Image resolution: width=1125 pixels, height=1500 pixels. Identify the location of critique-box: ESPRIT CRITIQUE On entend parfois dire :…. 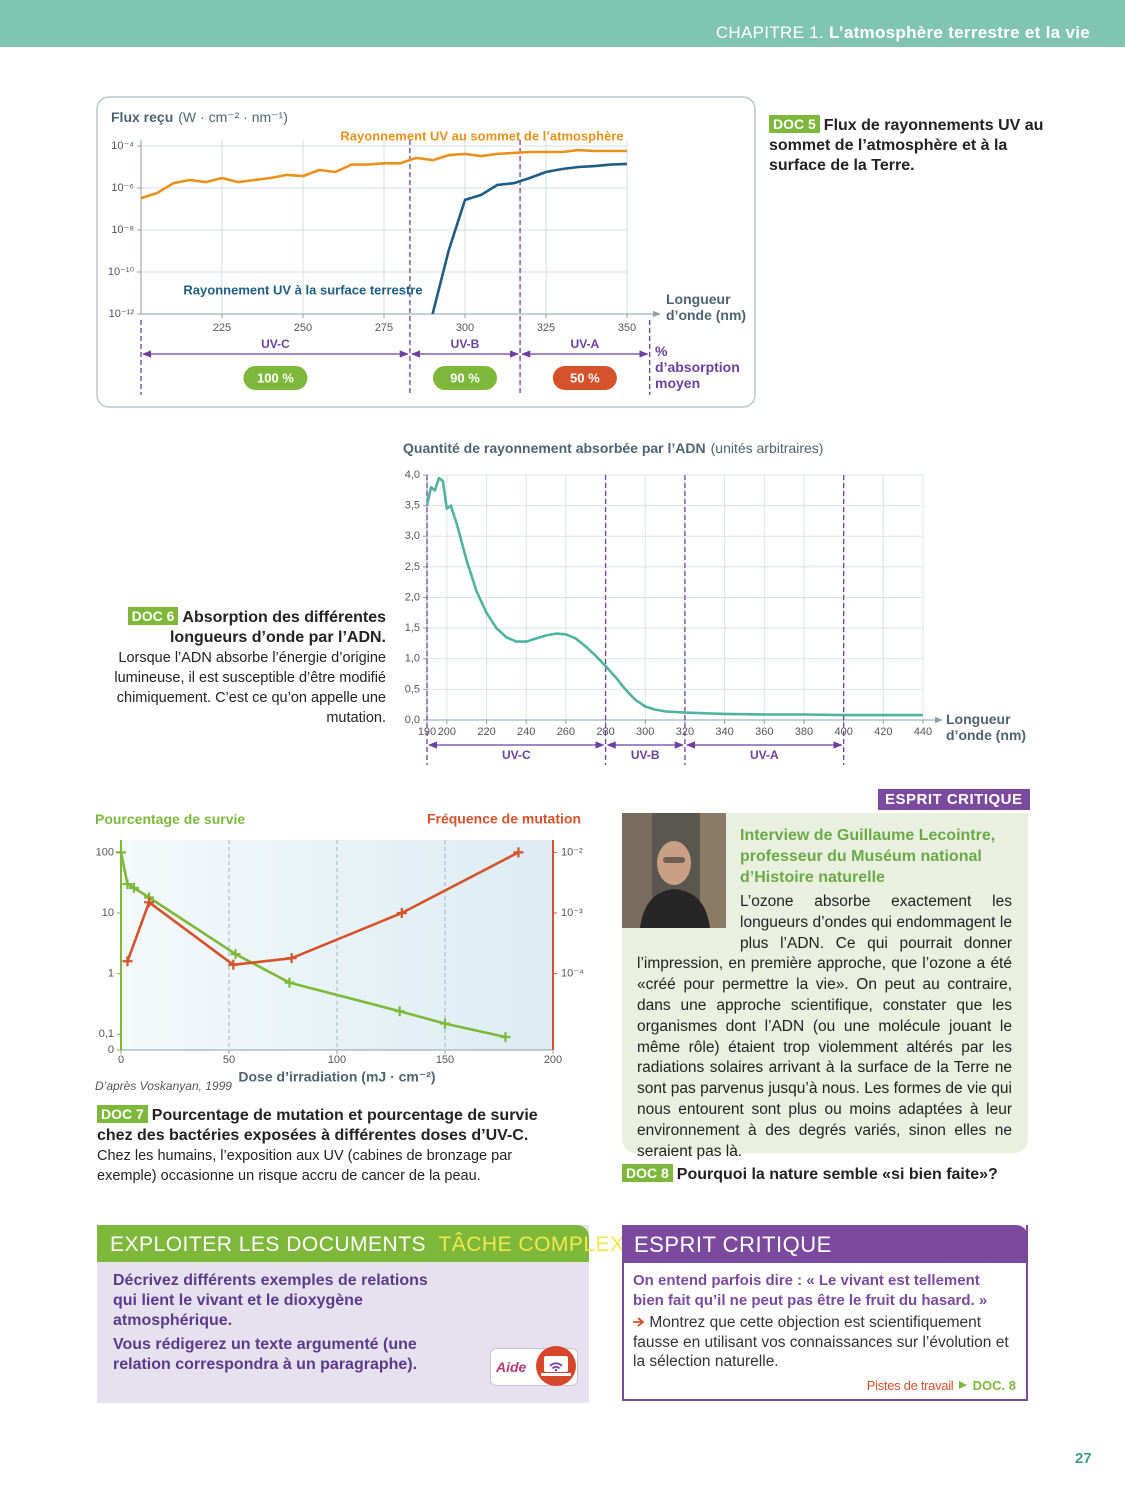
(825, 1313).